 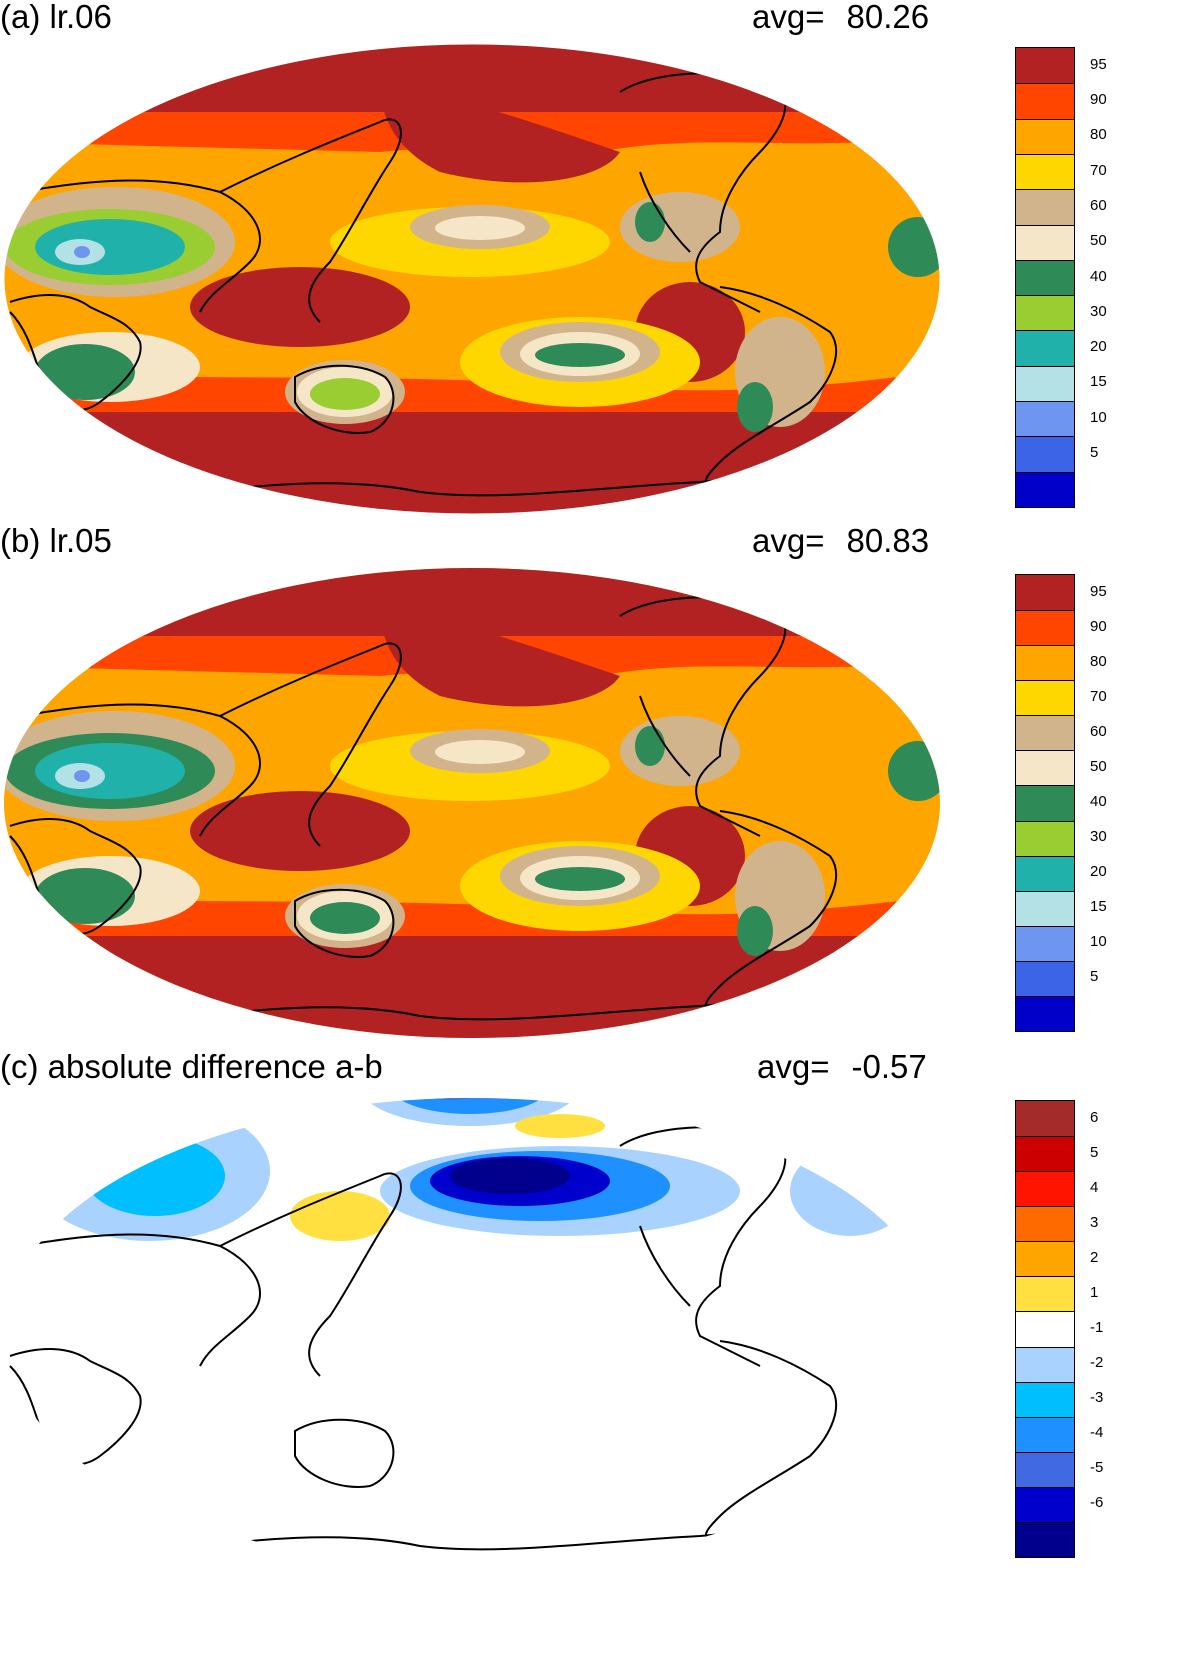 What do you see at coordinates (793, 1066) in the screenshot?
I see `panel-c-avg-label: avg=` at bounding box center [793, 1066].